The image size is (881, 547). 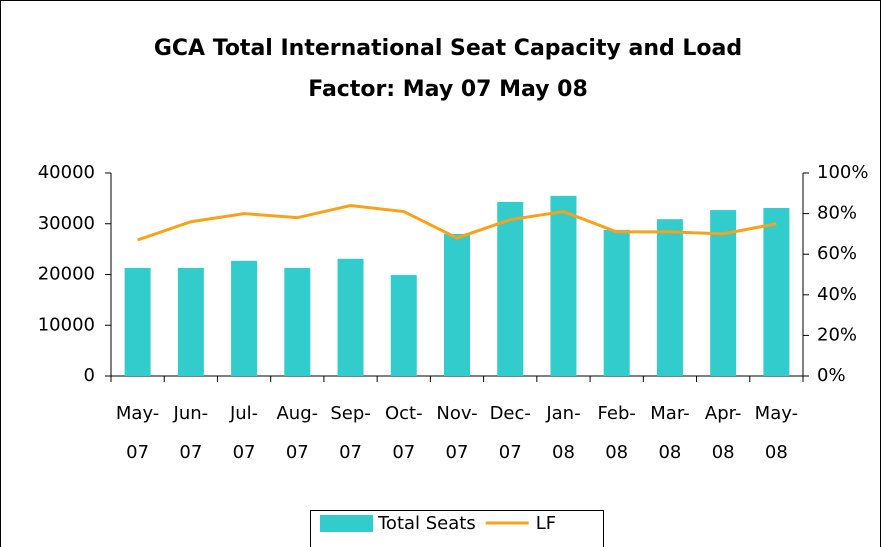 I want to click on y2-tick-label: 80%, so click(x=837, y=213).